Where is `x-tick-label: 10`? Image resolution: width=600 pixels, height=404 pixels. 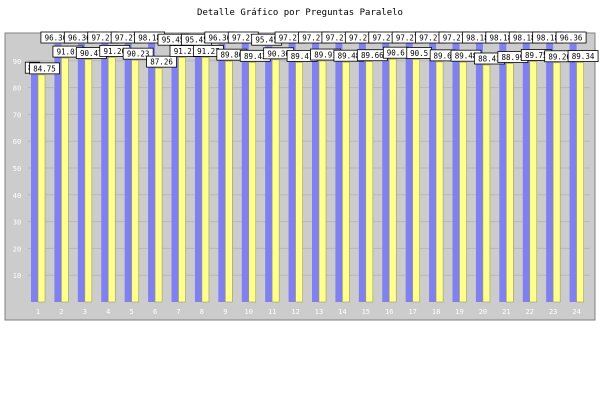
x-tick-label: 10 is located at coordinates (249, 312).